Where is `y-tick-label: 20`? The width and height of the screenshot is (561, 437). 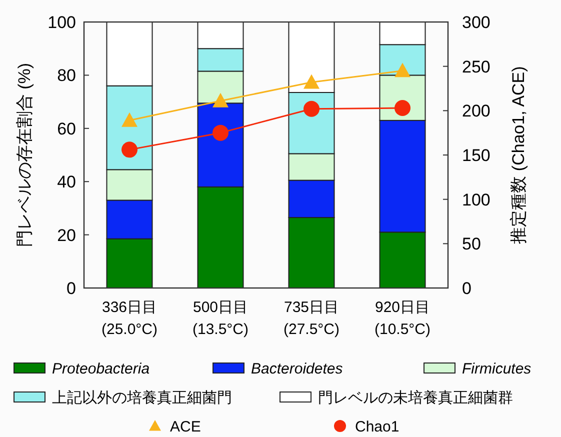 y-tick-label: 20 is located at coordinates (66, 235).